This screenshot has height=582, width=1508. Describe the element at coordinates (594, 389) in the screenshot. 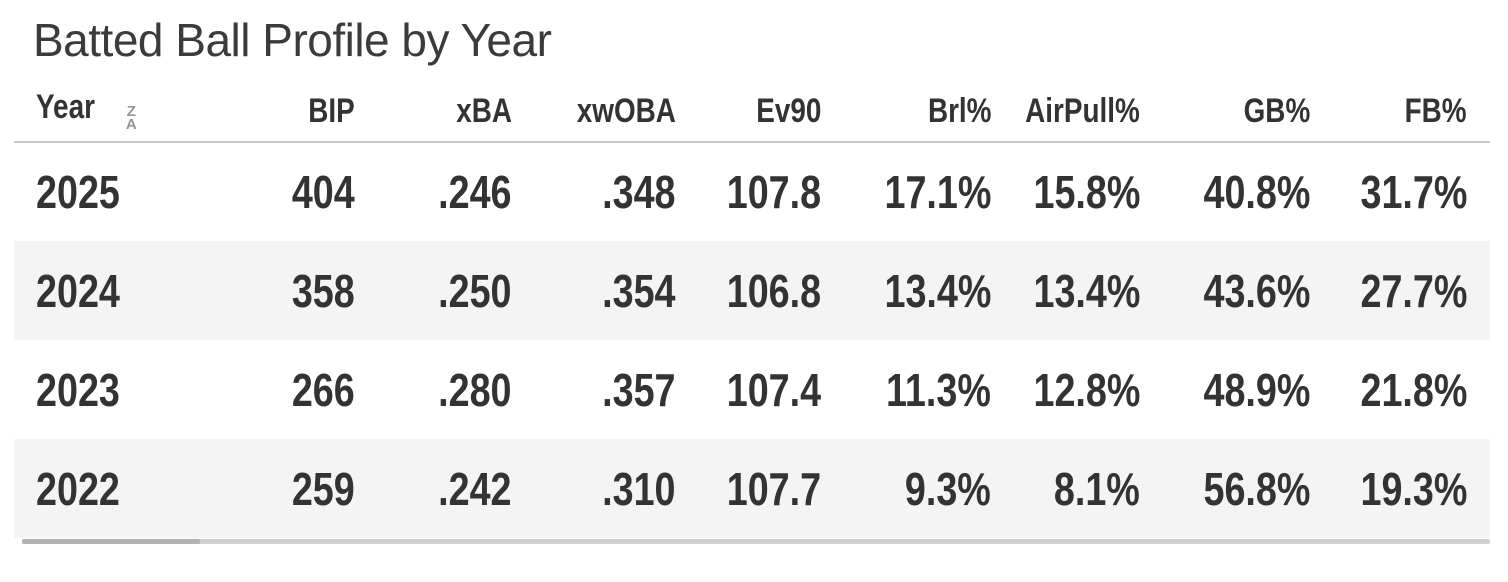

I see `cell-xwoba-2023: .357` at that location.